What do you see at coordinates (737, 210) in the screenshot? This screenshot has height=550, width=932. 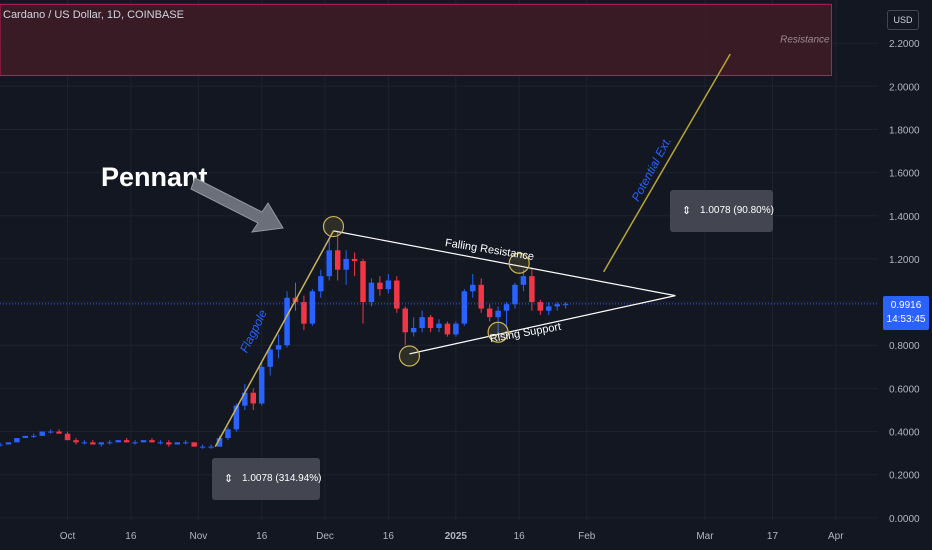 I see `measure-text: 1.0078 (90.80%)` at bounding box center [737, 210].